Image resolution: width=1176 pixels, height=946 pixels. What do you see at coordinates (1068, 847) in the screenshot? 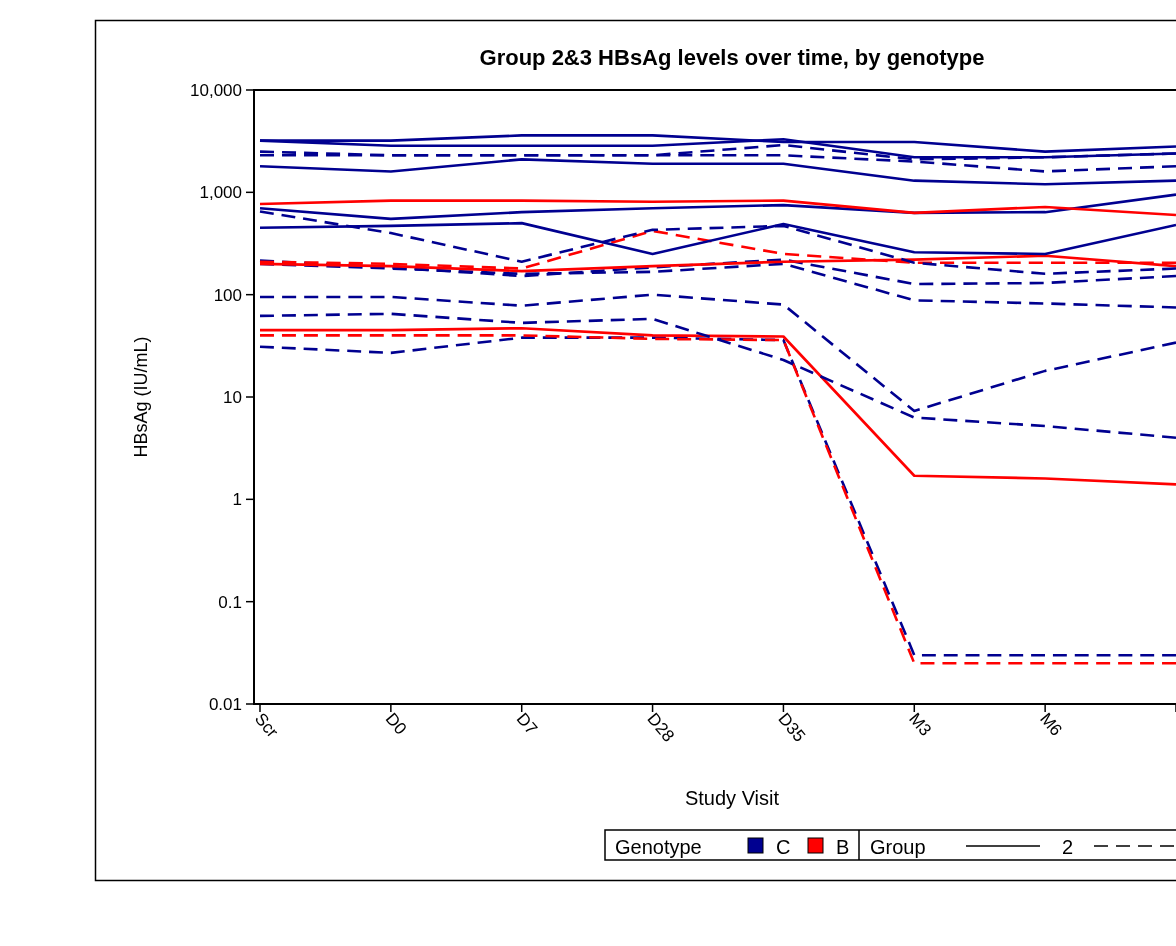
I see `text: 2` at bounding box center [1068, 847].